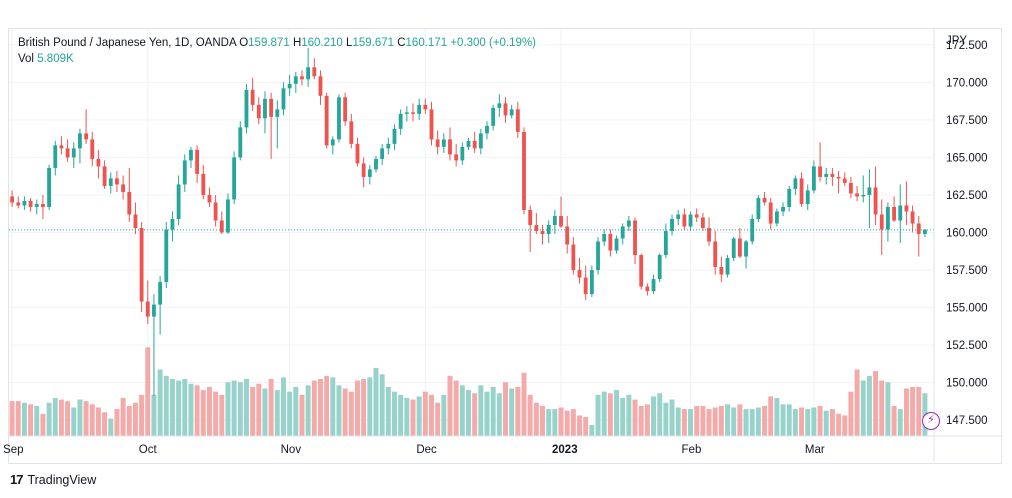 Image resolution: width=1012 pixels, height=498 pixels. What do you see at coordinates (931, 421) in the screenshot?
I see `replay-lightning-icon: ⚡` at bounding box center [931, 421].